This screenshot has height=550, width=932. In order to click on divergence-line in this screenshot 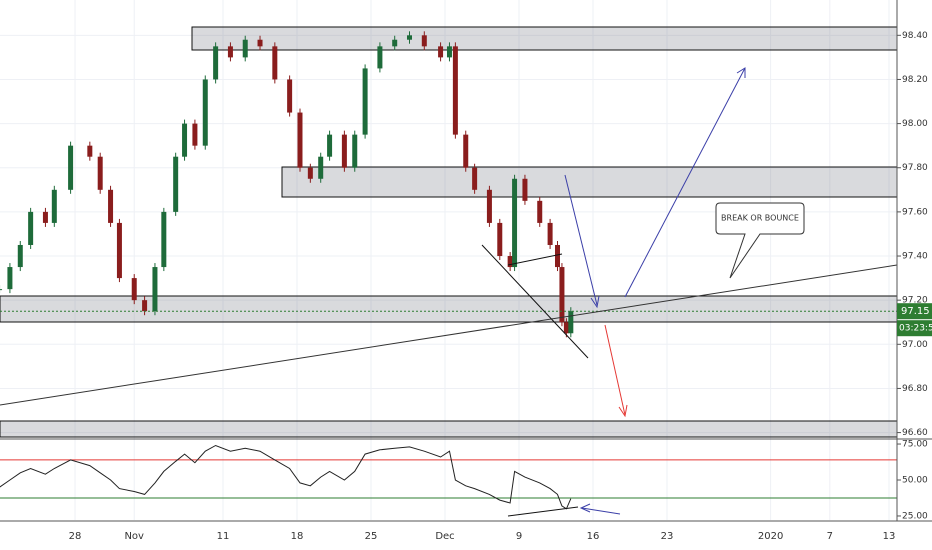, I will do `click(543, 511)`.